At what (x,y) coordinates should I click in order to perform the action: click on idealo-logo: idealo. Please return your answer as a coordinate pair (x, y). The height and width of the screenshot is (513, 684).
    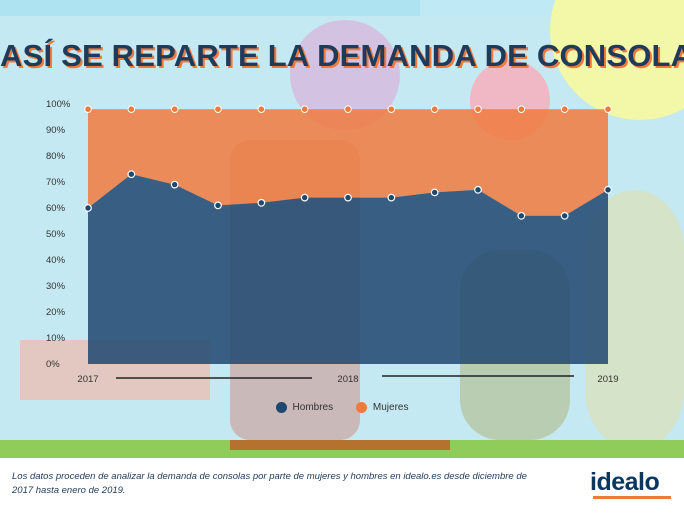
    Looking at the image, I should click on (625, 482).